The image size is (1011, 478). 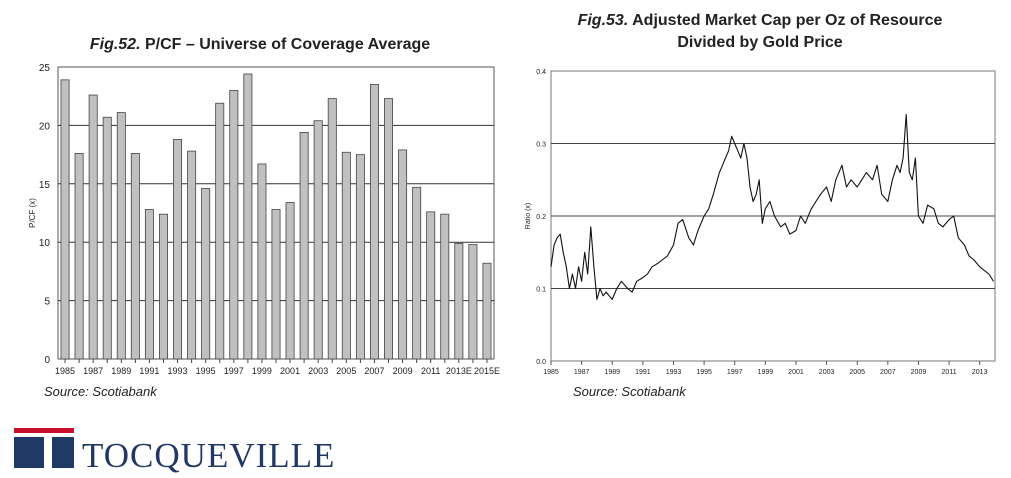 What do you see at coordinates (45, 243) in the screenshot?
I see `y-tick-label: 10` at bounding box center [45, 243].